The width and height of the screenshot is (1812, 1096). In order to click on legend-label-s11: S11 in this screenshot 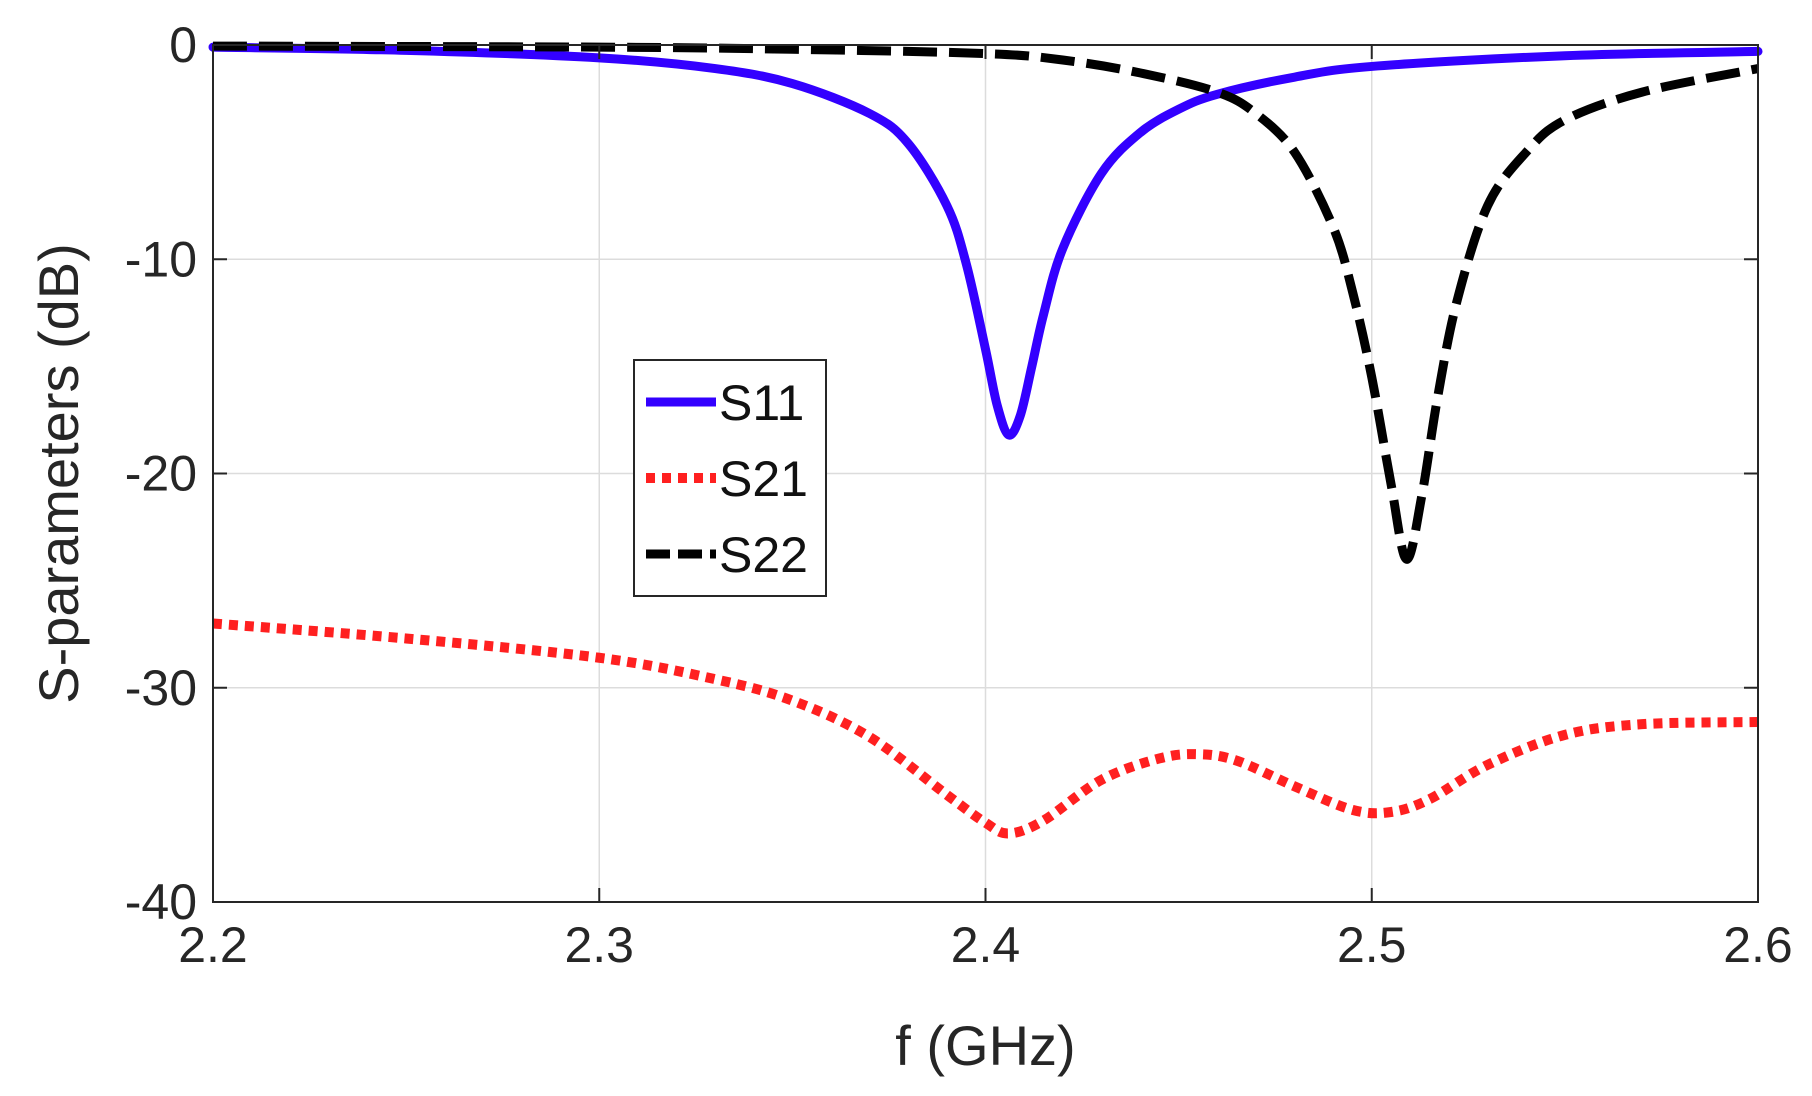, I will do `click(761, 403)`.